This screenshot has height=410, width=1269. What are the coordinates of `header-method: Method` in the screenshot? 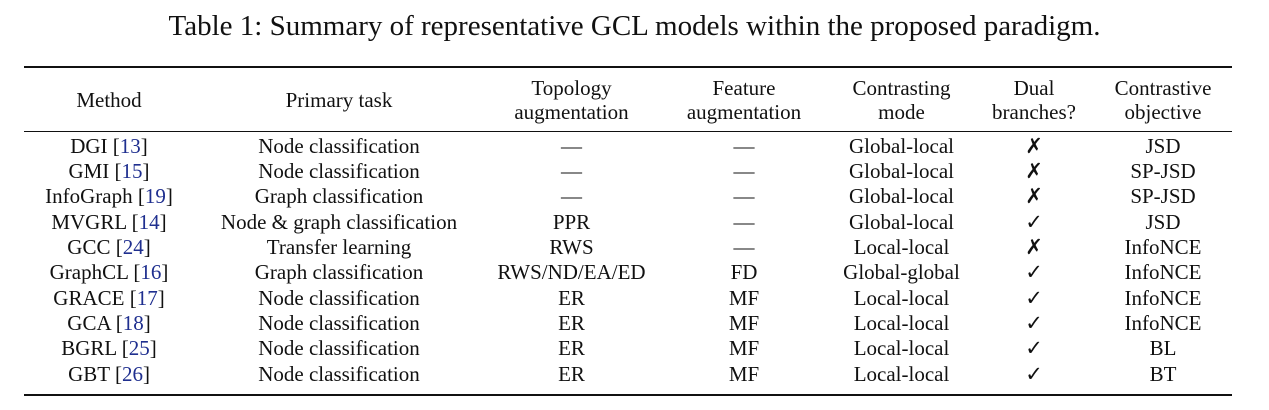 It's located at (109, 99).